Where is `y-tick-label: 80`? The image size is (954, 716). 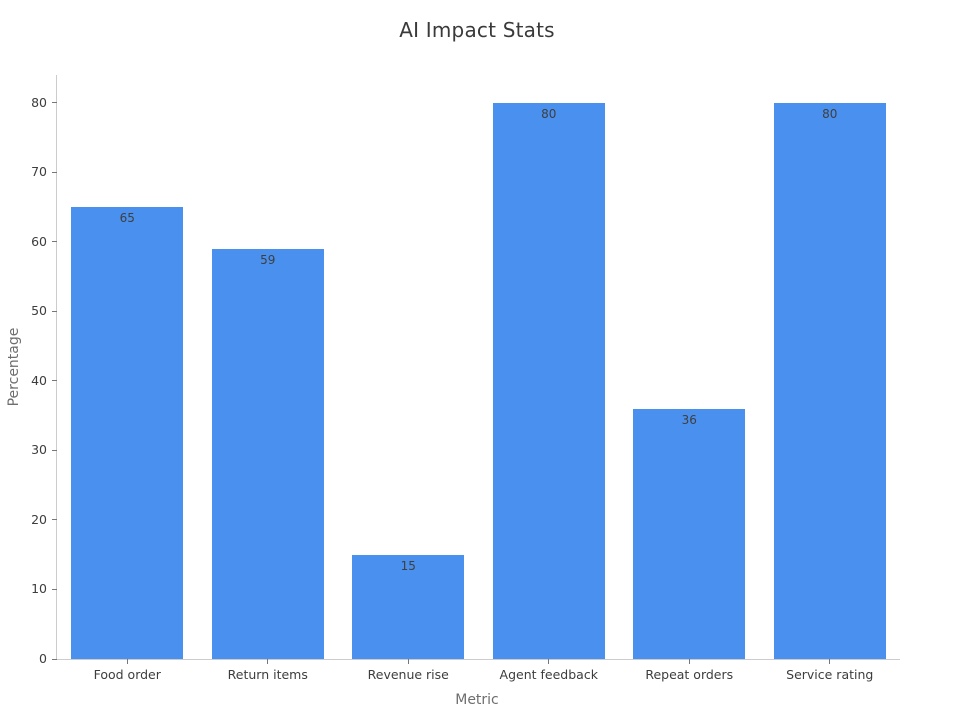
y-tick-label: 80 is located at coordinates (39, 102).